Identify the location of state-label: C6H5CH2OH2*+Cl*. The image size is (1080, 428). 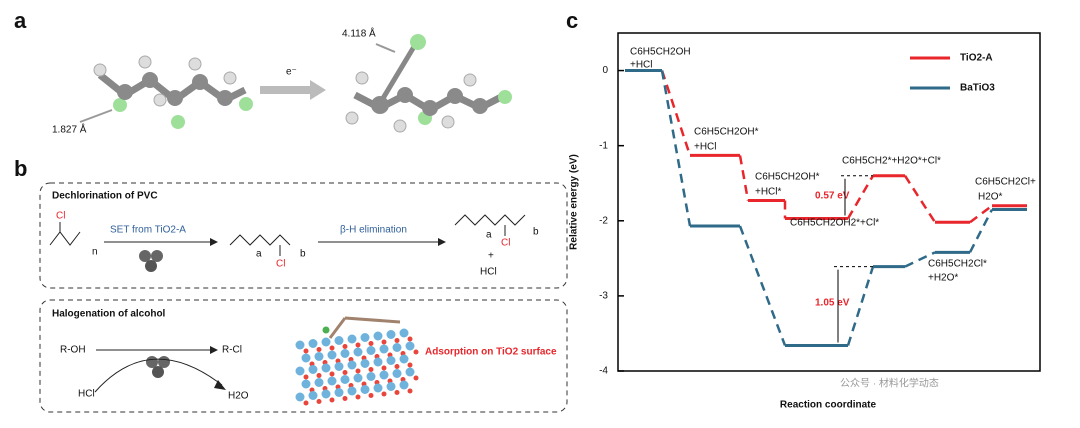
(834, 223).